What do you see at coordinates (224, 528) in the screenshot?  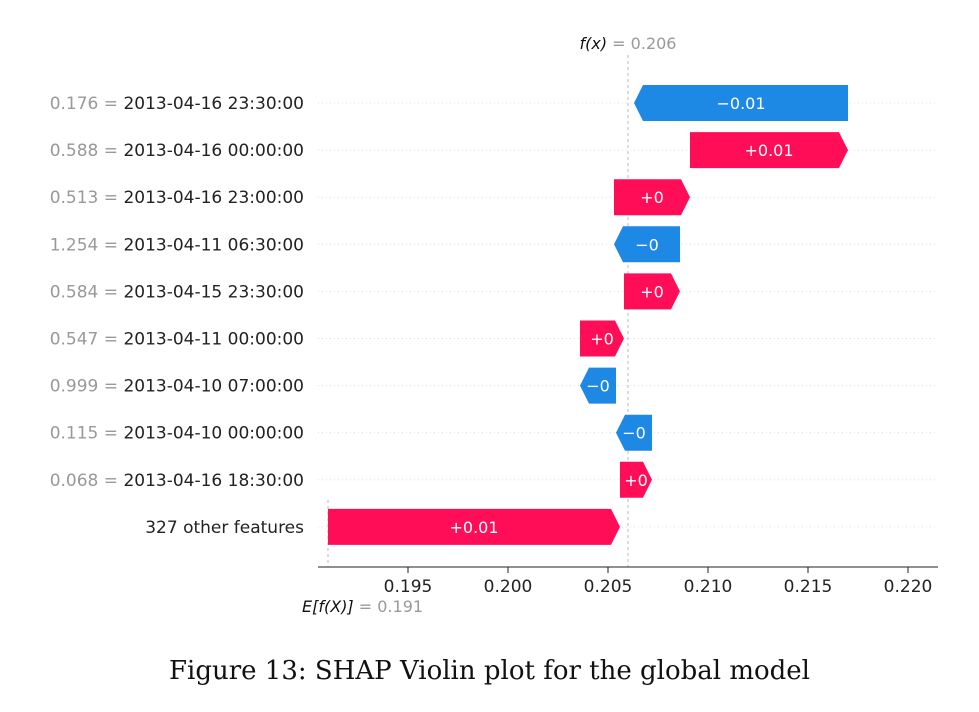 I see `feature-label: 327 other features` at bounding box center [224, 528].